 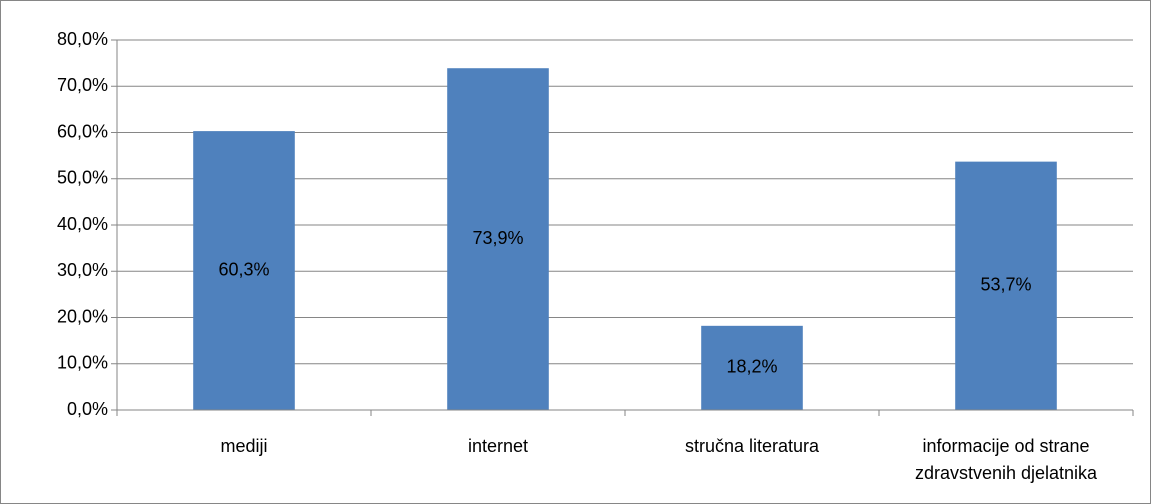 What do you see at coordinates (82, 316) in the screenshot?
I see `y-tick-label: 20,0%` at bounding box center [82, 316].